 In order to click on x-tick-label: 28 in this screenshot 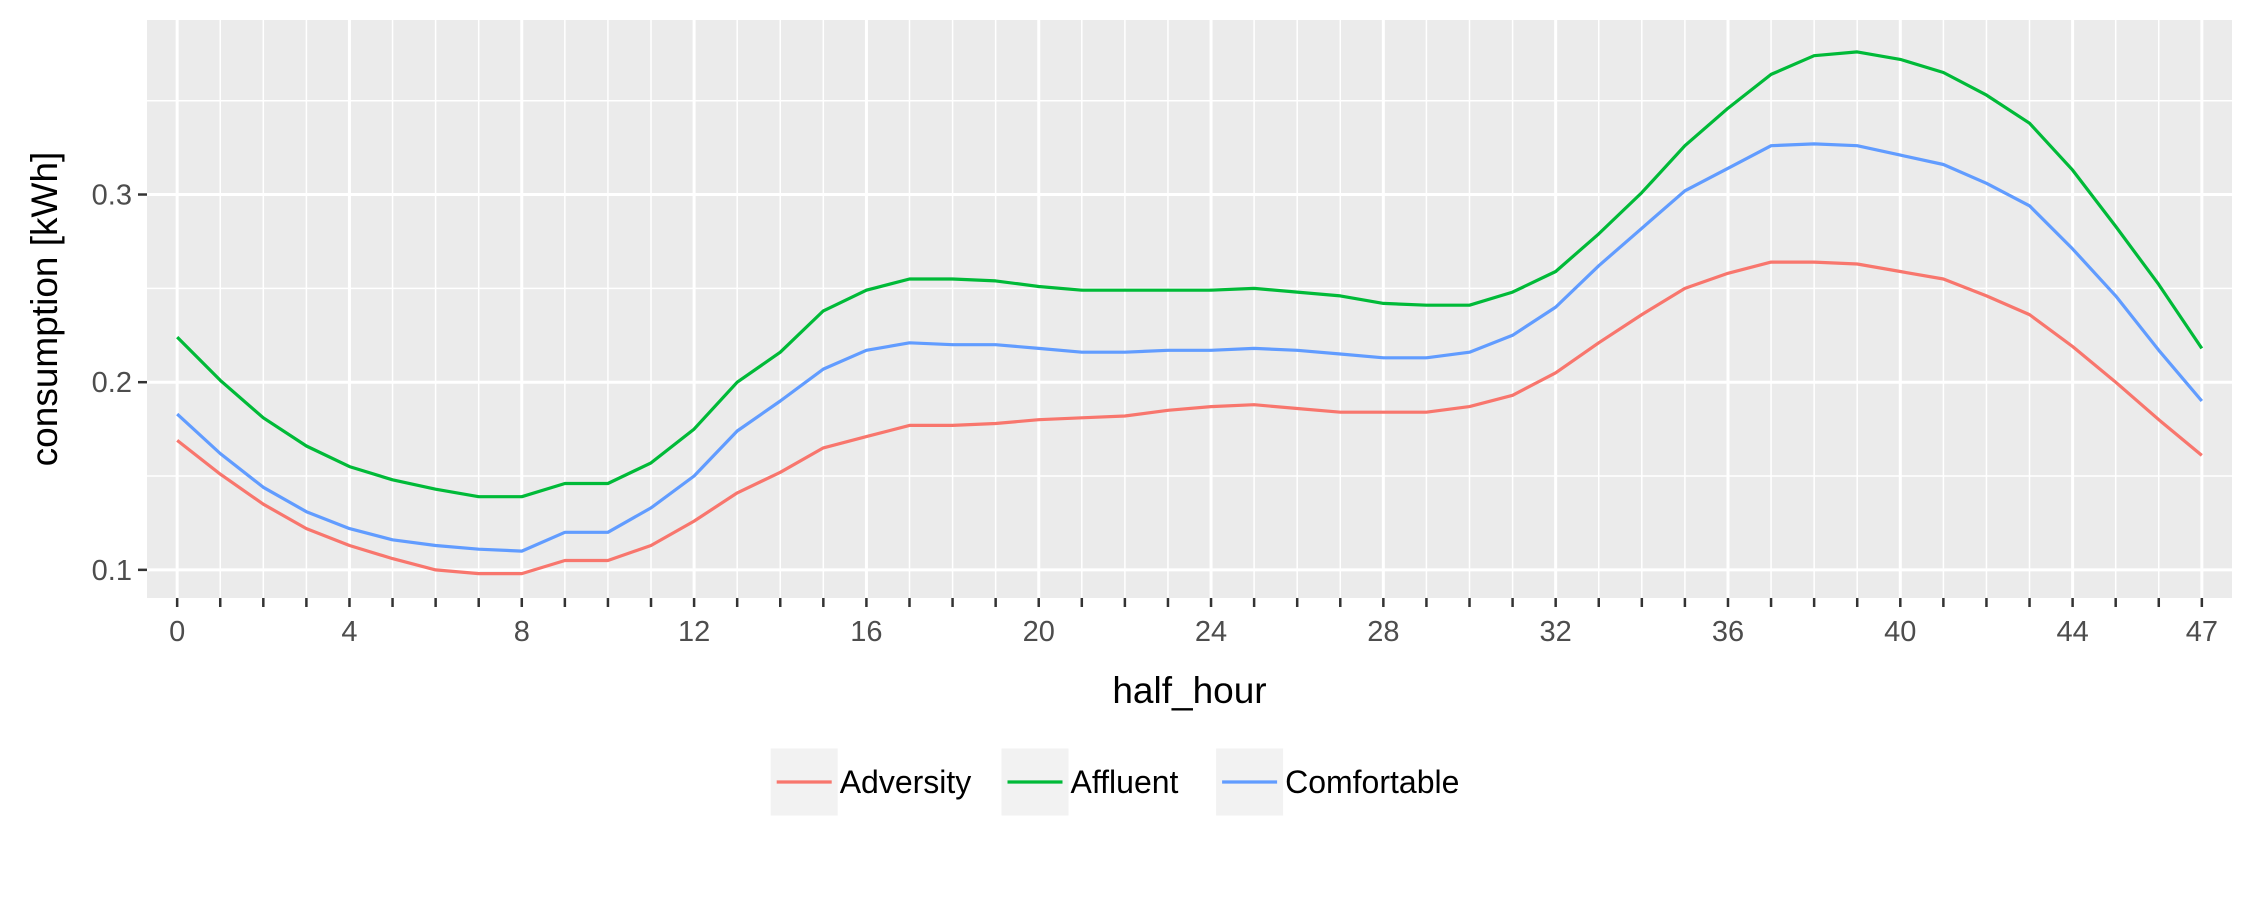, I will do `click(1383, 632)`.